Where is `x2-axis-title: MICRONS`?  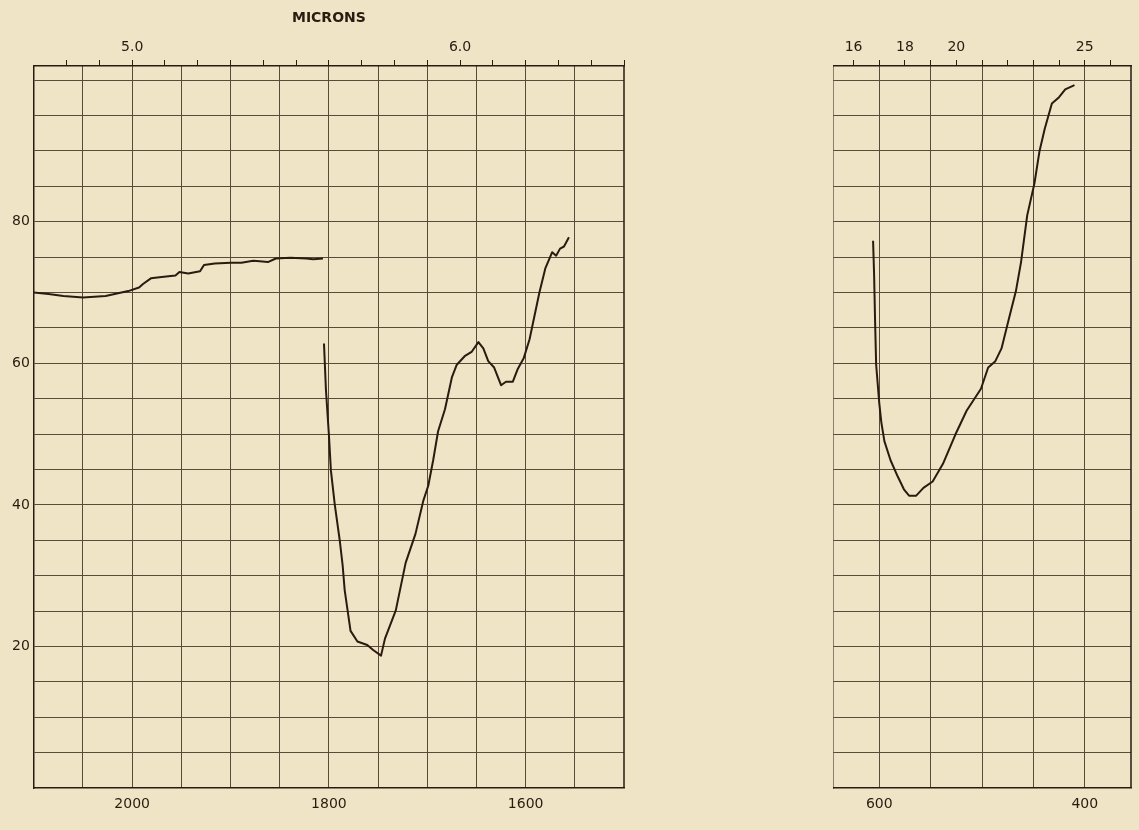 x2-axis-title: MICRONS is located at coordinates (328, 17).